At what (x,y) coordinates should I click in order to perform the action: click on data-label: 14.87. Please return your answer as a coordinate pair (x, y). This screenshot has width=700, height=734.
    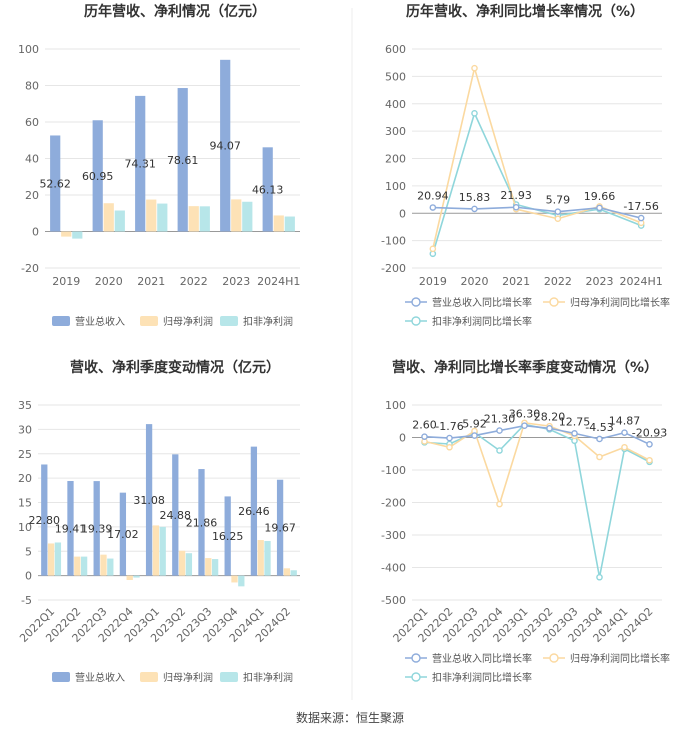
    Looking at the image, I should click on (625, 421).